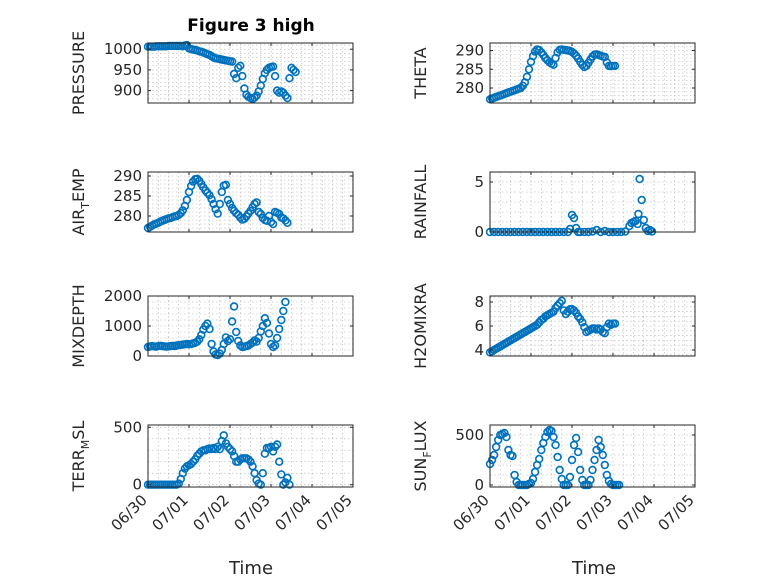  I want to click on y-tick-label: 2000, so click(123, 296).